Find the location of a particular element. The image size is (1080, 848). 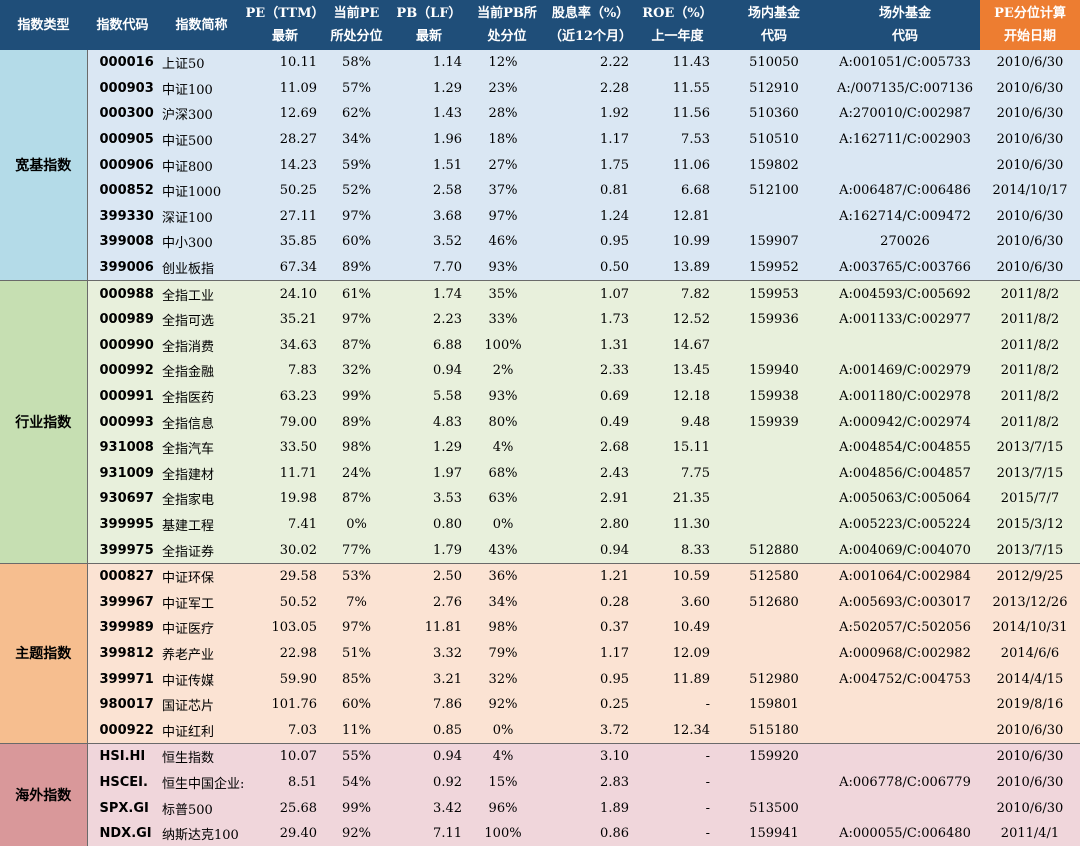

start-date-cell: 2015/3/12 is located at coordinates (1030, 524).